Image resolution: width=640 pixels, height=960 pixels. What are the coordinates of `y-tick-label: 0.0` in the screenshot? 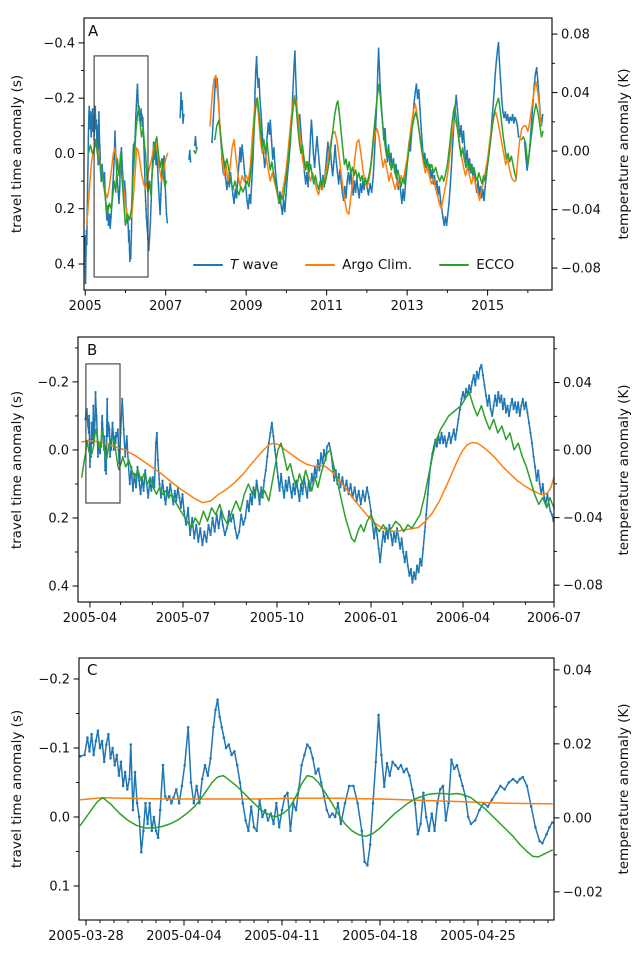 It's located at (59, 817).